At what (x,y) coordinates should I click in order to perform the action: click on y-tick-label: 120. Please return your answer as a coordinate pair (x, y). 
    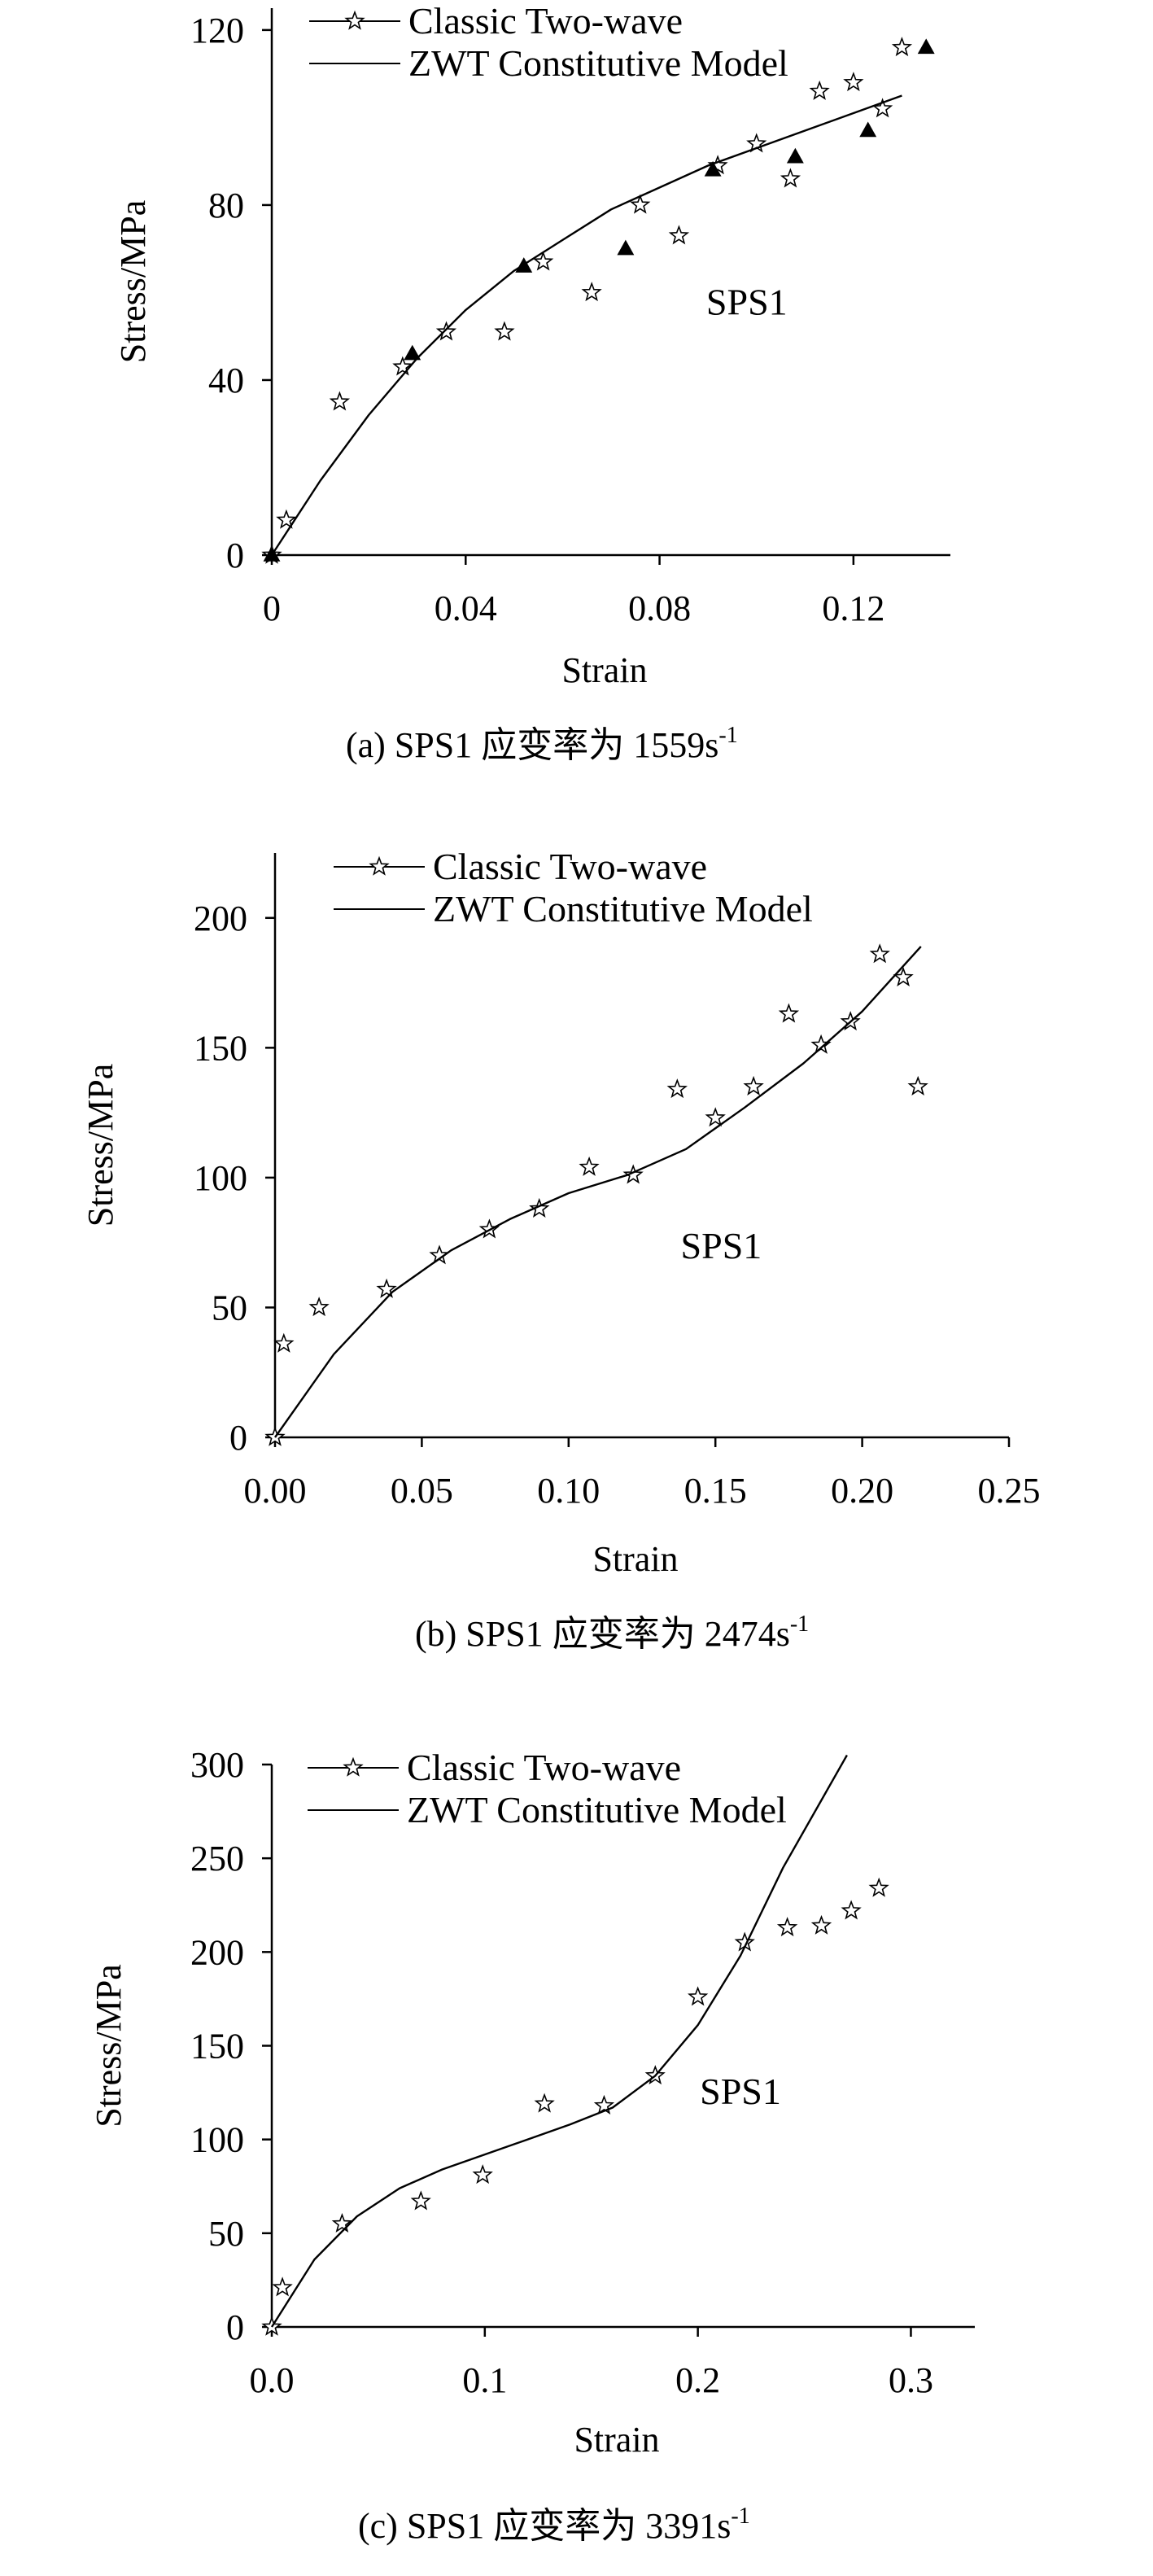
    Looking at the image, I should click on (217, 31).